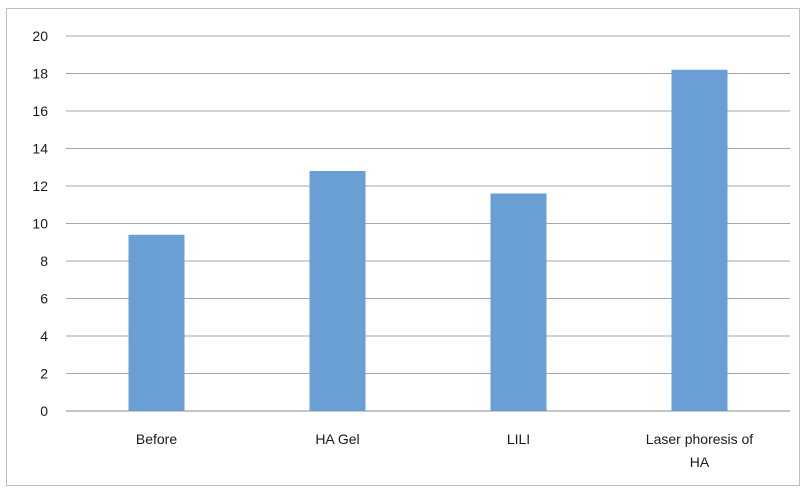  I want to click on y-tick-label: 20, so click(40, 36).